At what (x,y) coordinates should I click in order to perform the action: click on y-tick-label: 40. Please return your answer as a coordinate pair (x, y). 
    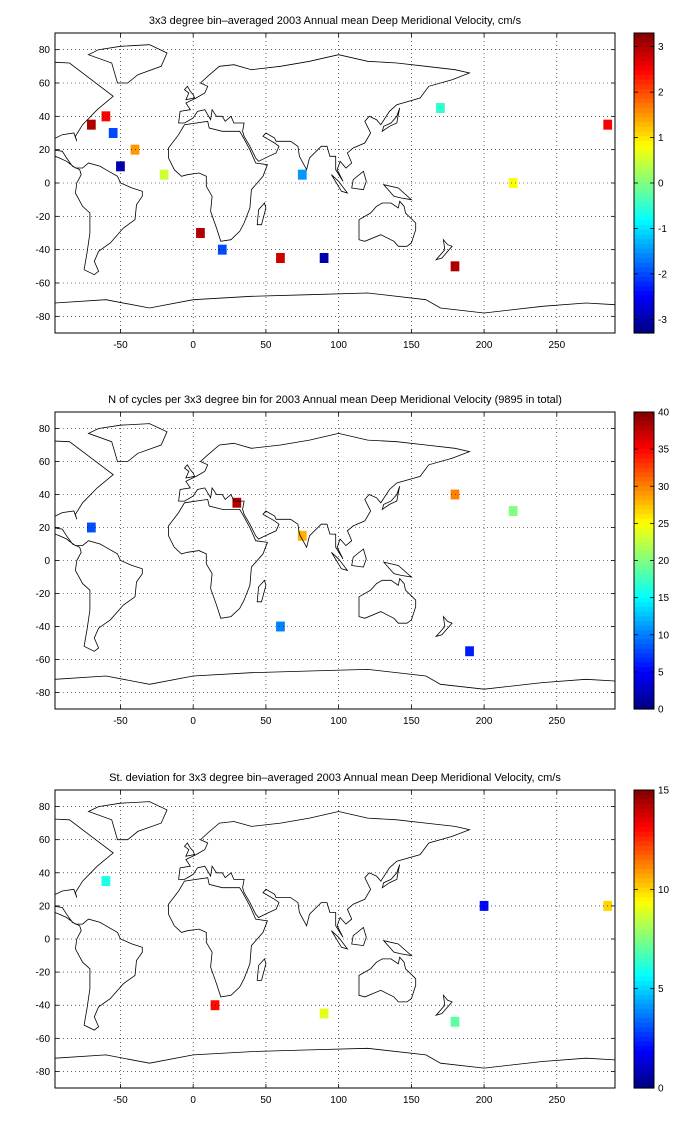
    Looking at the image, I should click on (45, 495).